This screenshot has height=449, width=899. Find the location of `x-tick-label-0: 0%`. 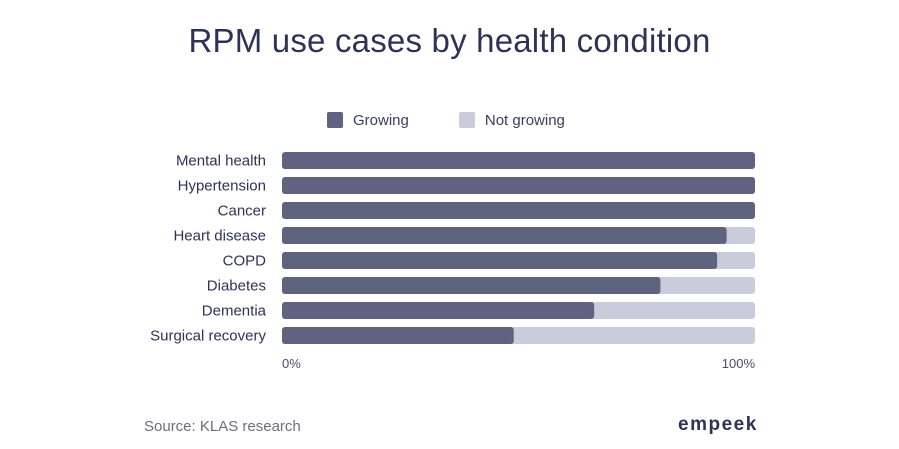

x-tick-label-0: 0% is located at coordinates (291, 363).